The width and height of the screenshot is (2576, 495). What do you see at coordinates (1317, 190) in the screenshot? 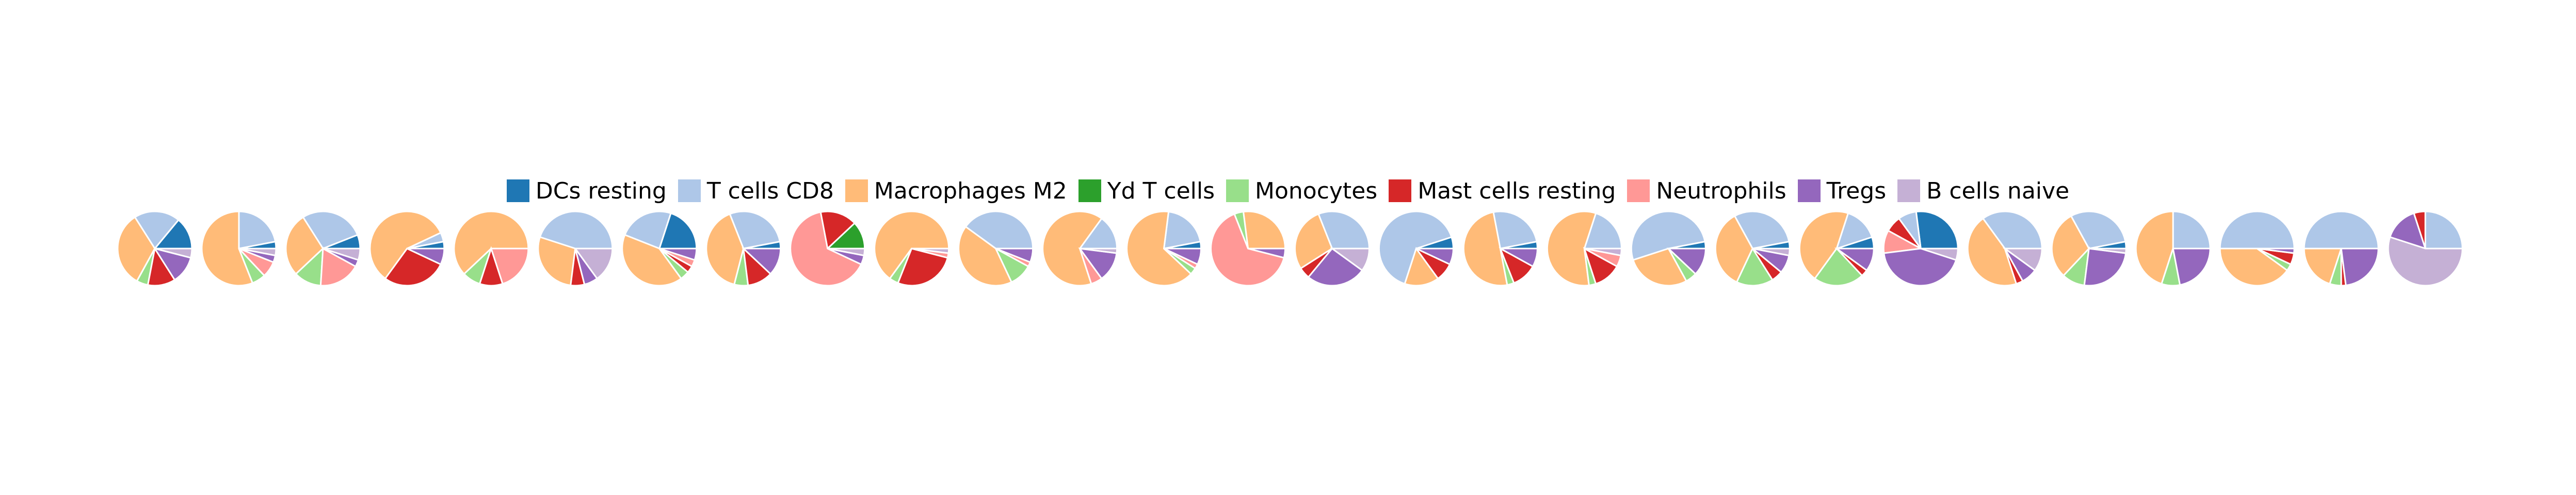
I see `legend-label: Monocytes` at bounding box center [1317, 190].